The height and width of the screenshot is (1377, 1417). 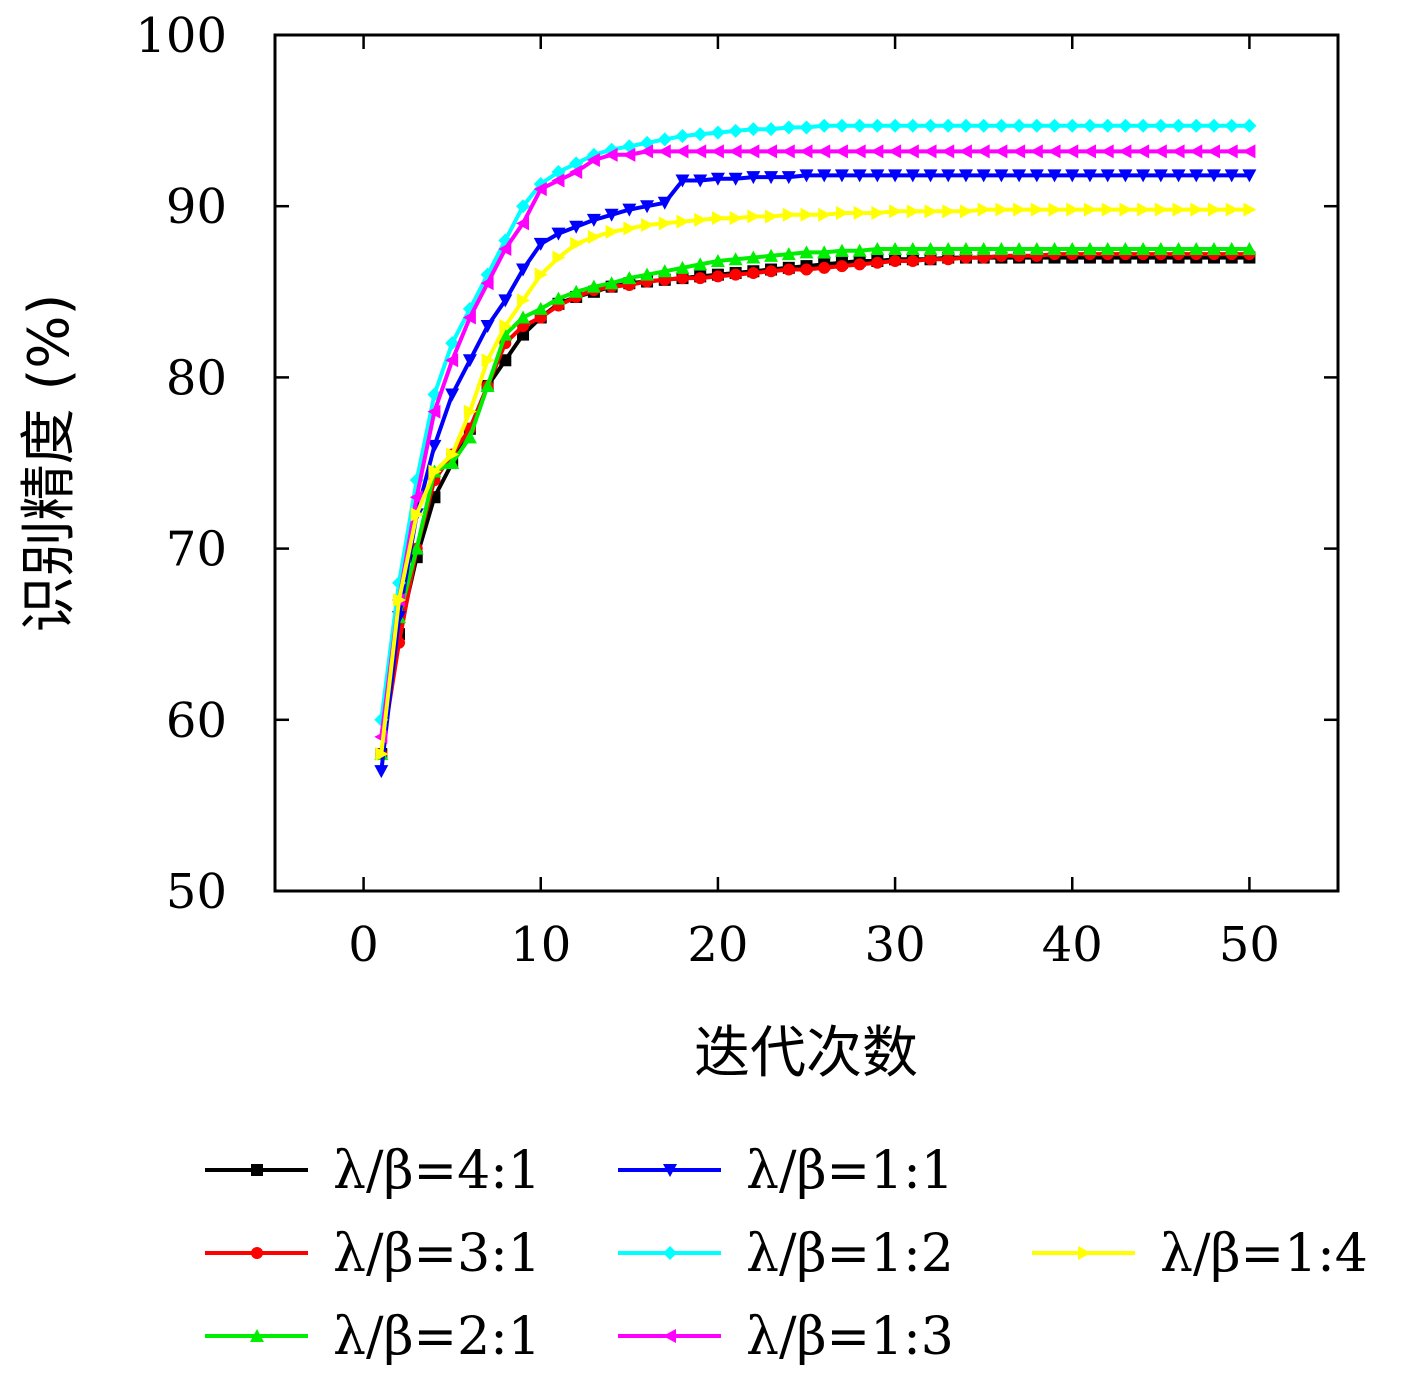 I want to click on legend-item: λ/β=2:1, so click(x=373, y=1337).